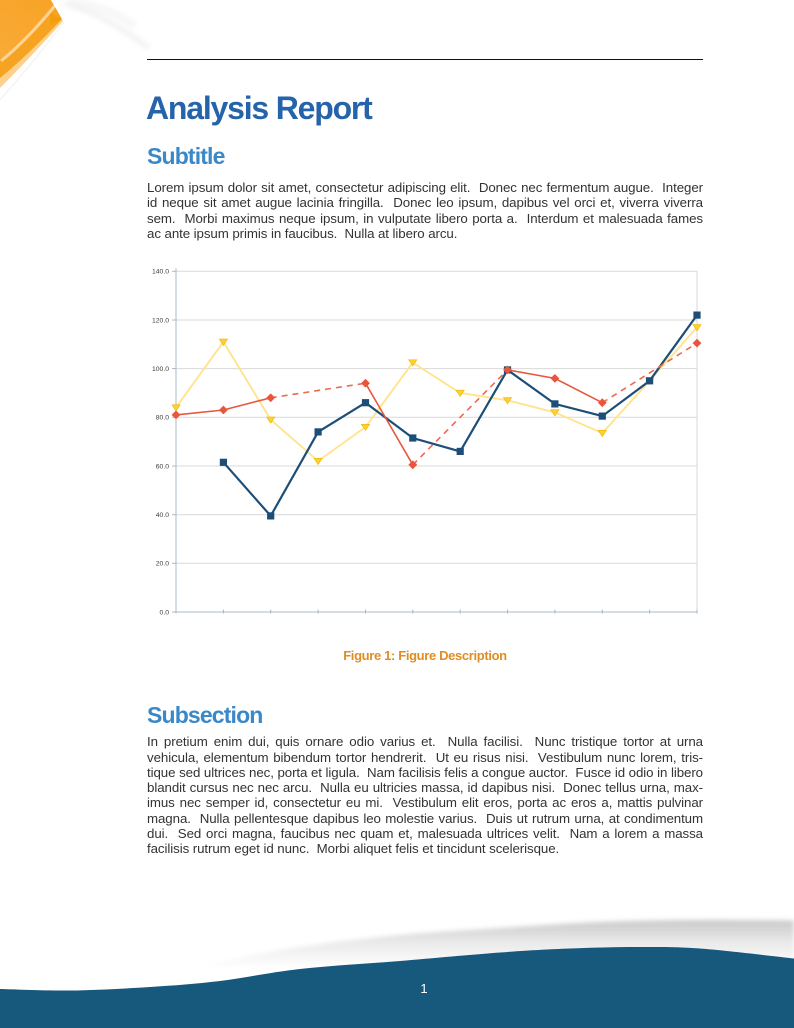 The height and width of the screenshot is (1028, 794). Describe the element at coordinates (162, 466) in the screenshot. I see `svg-text: 60.0` at that location.